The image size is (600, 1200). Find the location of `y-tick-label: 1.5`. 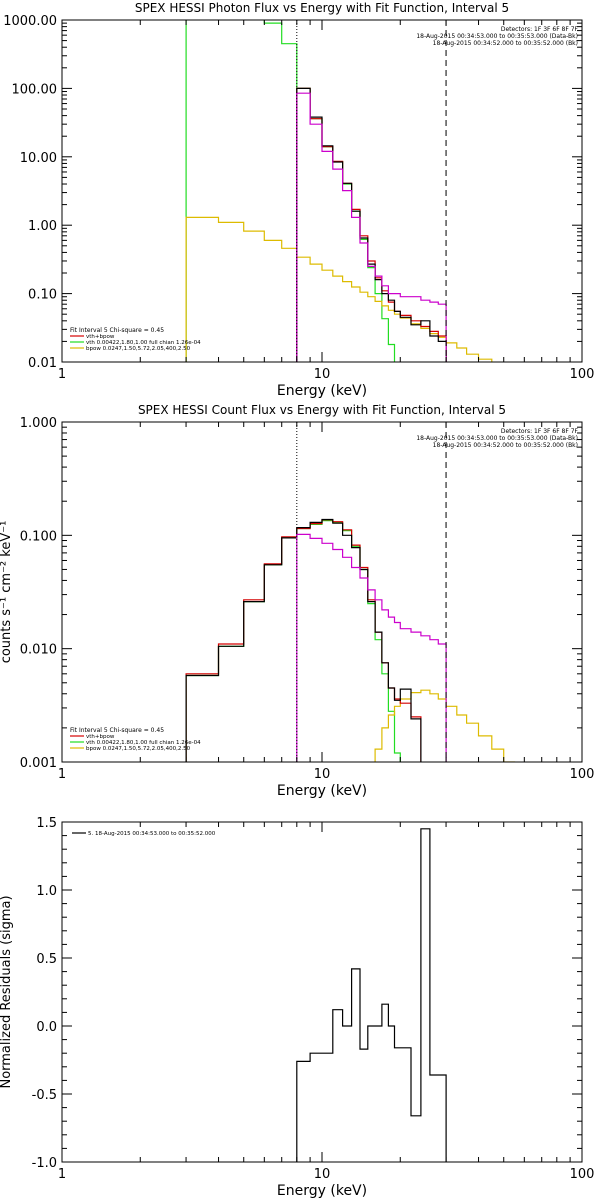

y-tick-label: 1.5 is located at coordinates (46, 823).